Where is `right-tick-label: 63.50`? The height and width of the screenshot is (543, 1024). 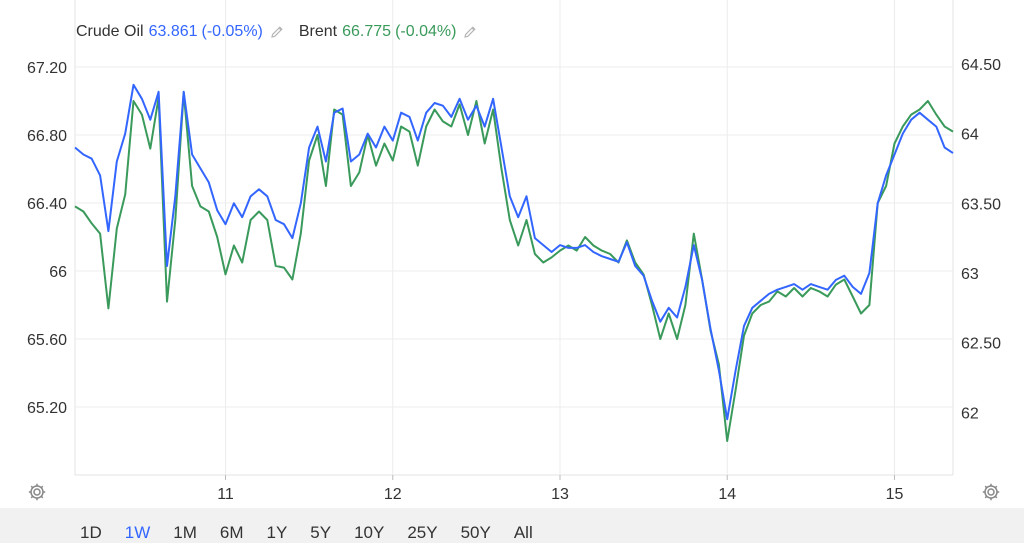 right-tick-label: 63.50 is located at coordinates (981, 204).